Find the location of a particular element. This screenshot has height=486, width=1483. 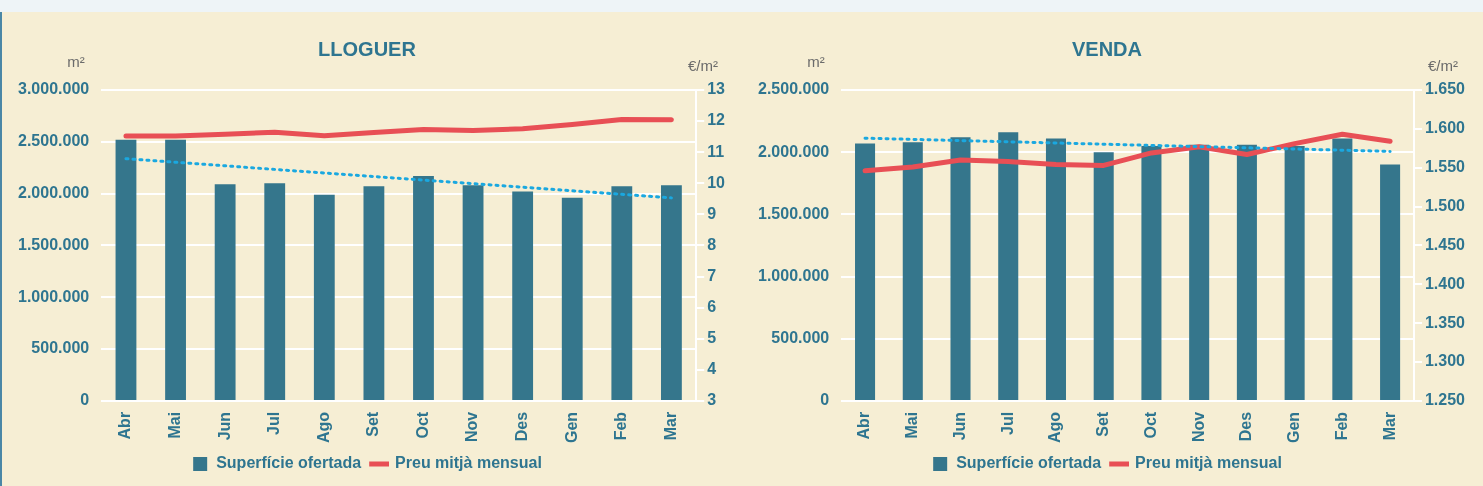

y2-tick-label: 3 is located at coordinates (712, 400).